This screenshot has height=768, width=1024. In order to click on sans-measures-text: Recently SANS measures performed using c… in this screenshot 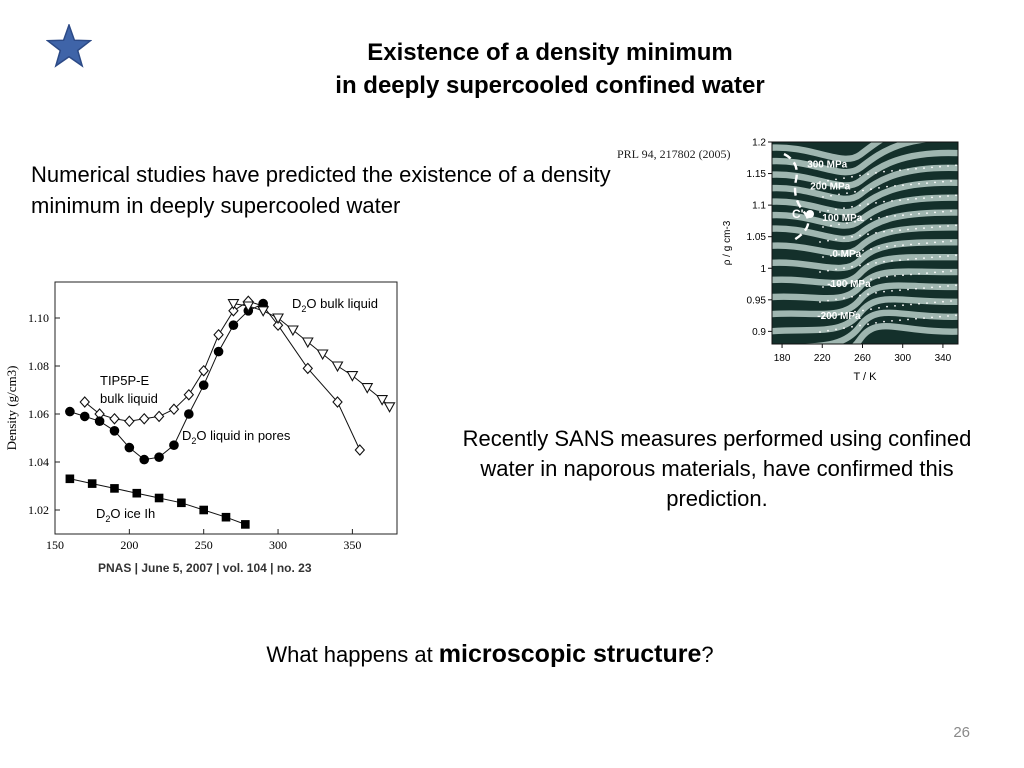, I will do `click(717, 468)`.